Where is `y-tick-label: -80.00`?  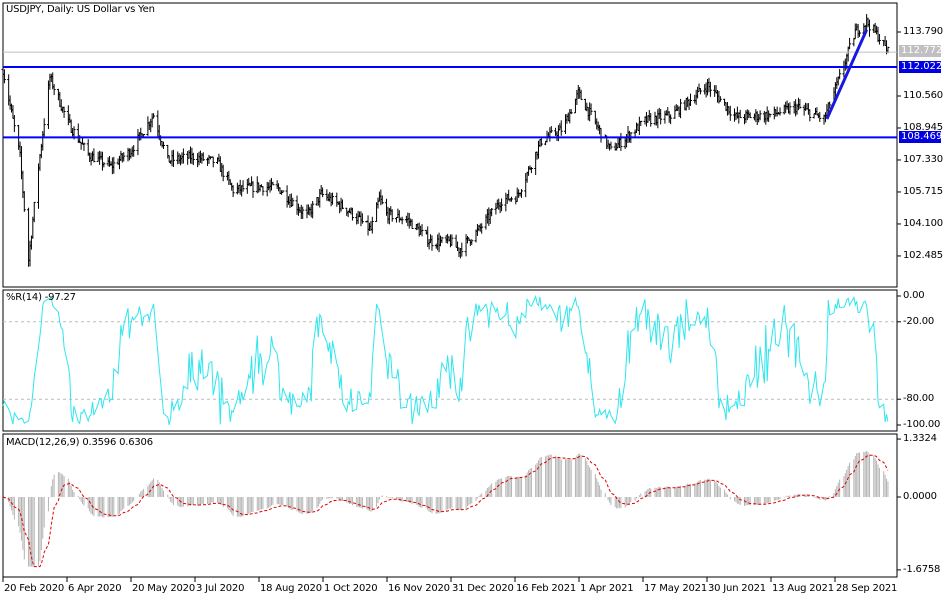 y-tick-label: -80.00 is located at coordinates (919, 399).